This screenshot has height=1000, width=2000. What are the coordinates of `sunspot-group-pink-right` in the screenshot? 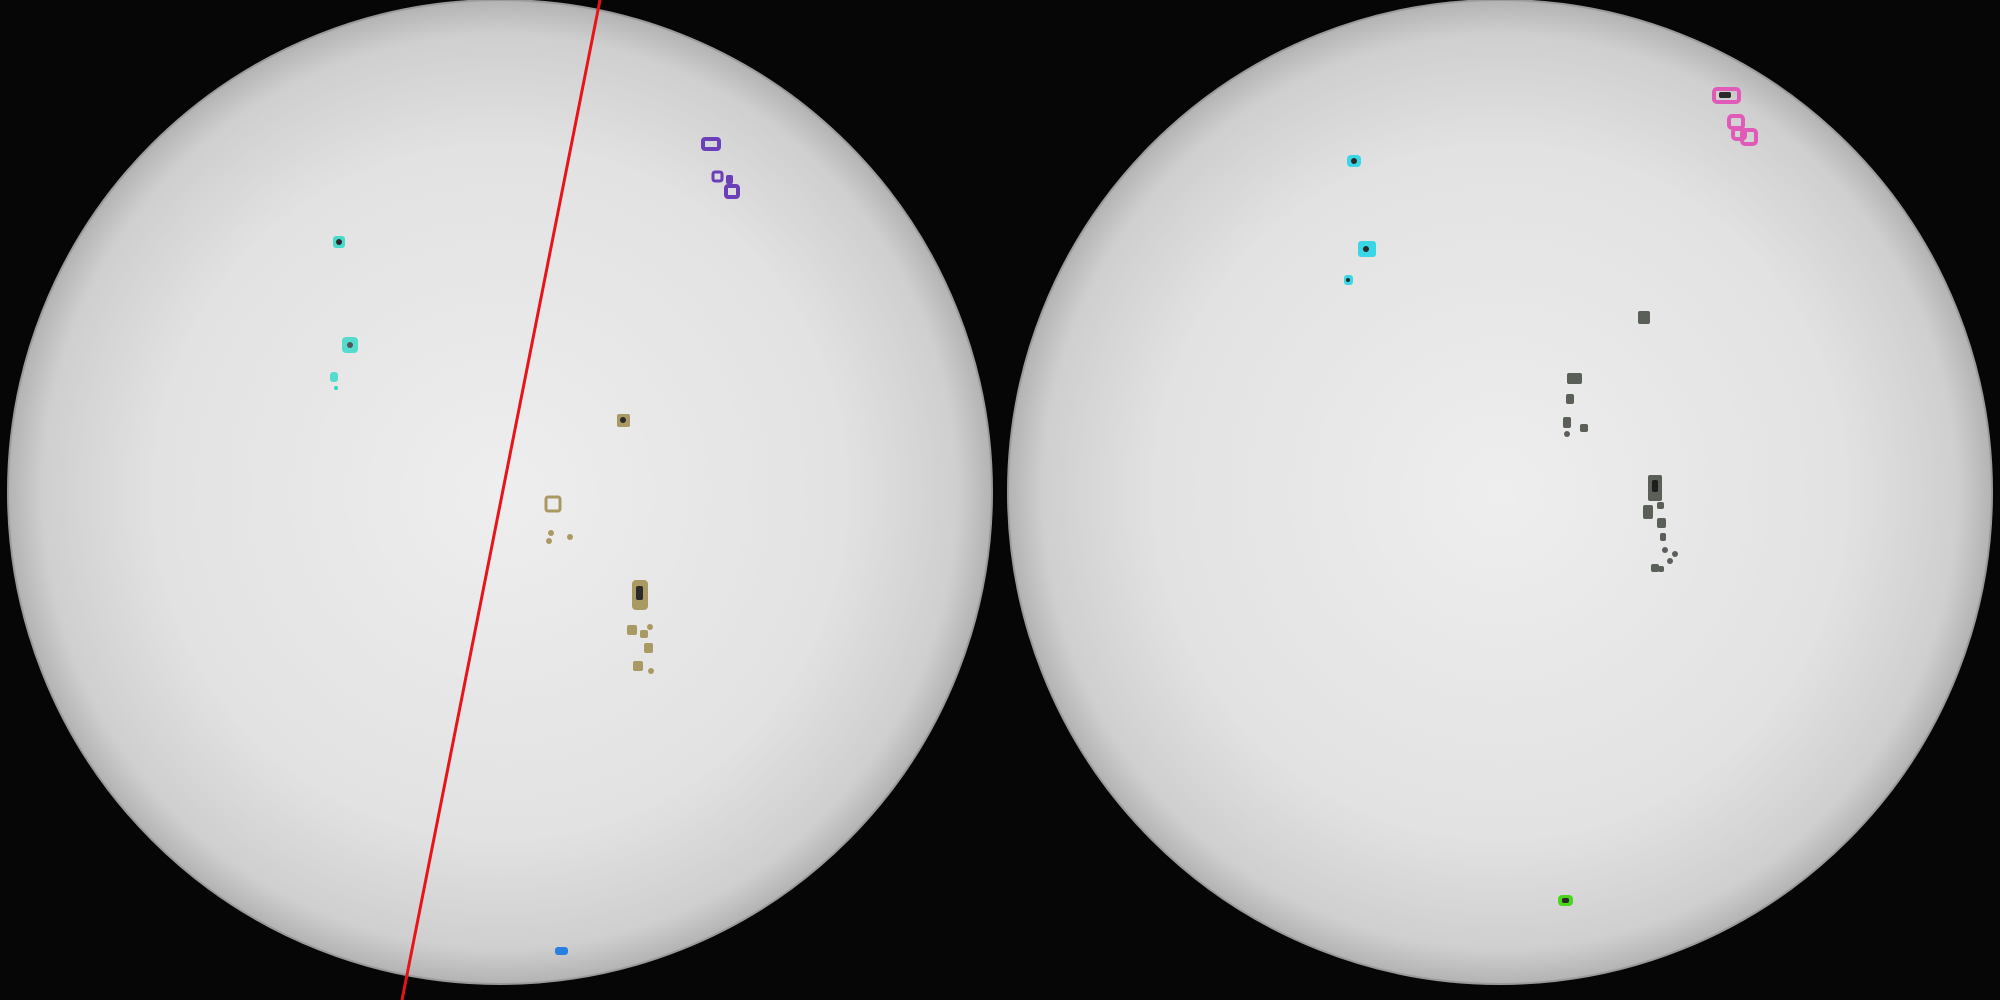 It's located at (1735, 116).